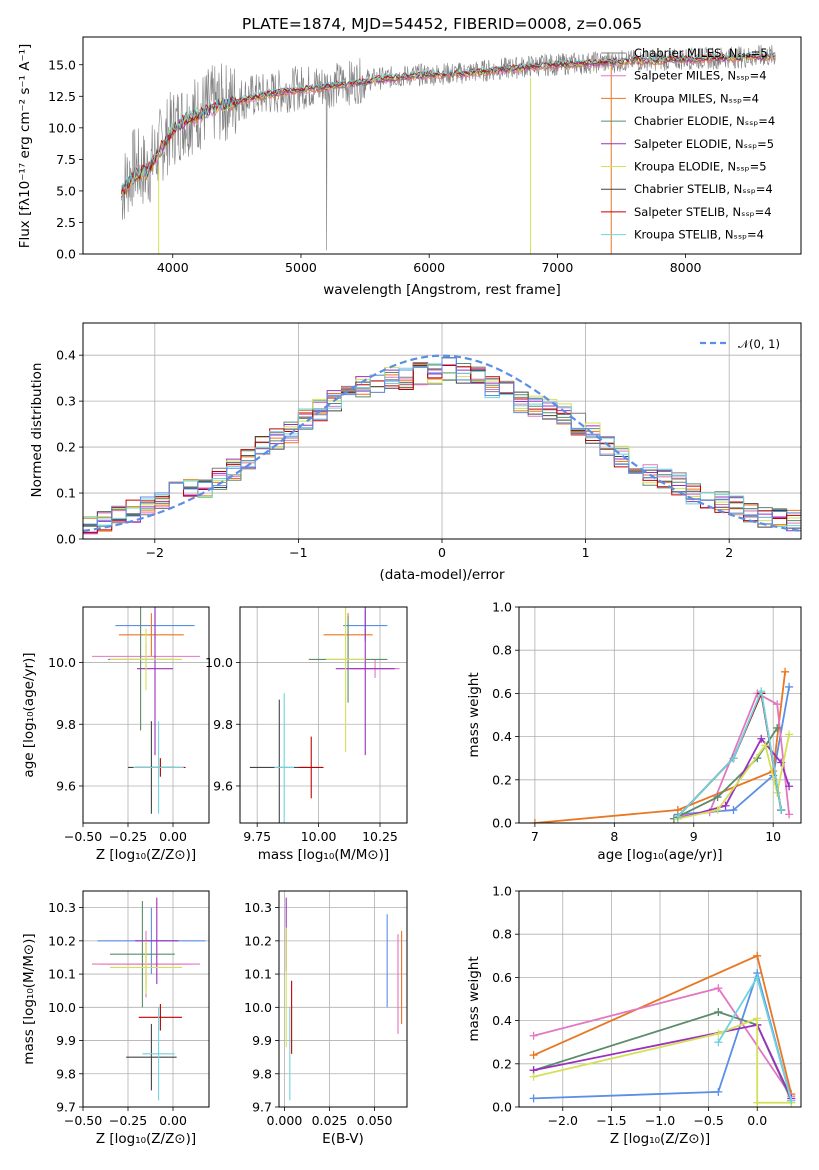 The width and height of the screenshot is (819, 1170). What do you see at coordinates (258, 974) in the screenshot?
I see `ebv-mass-ytick-label: 10.1` at bounding box center [258, 974].